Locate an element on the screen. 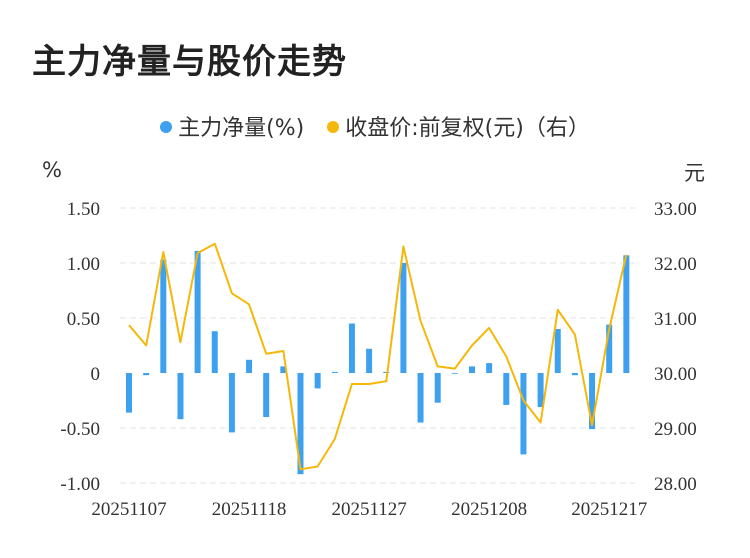 This screenshot has width=750, height=558. legend-label-close-price: 收盘价:前复权(元)（右） is located at coordinates (467, 128).